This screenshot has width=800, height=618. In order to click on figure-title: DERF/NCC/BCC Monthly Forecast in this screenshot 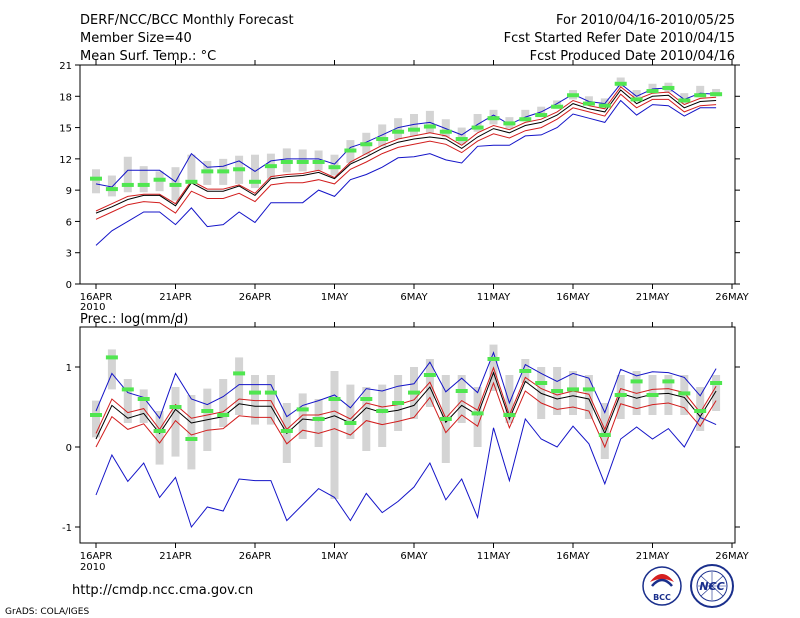, I will do `click(187, 20)`.